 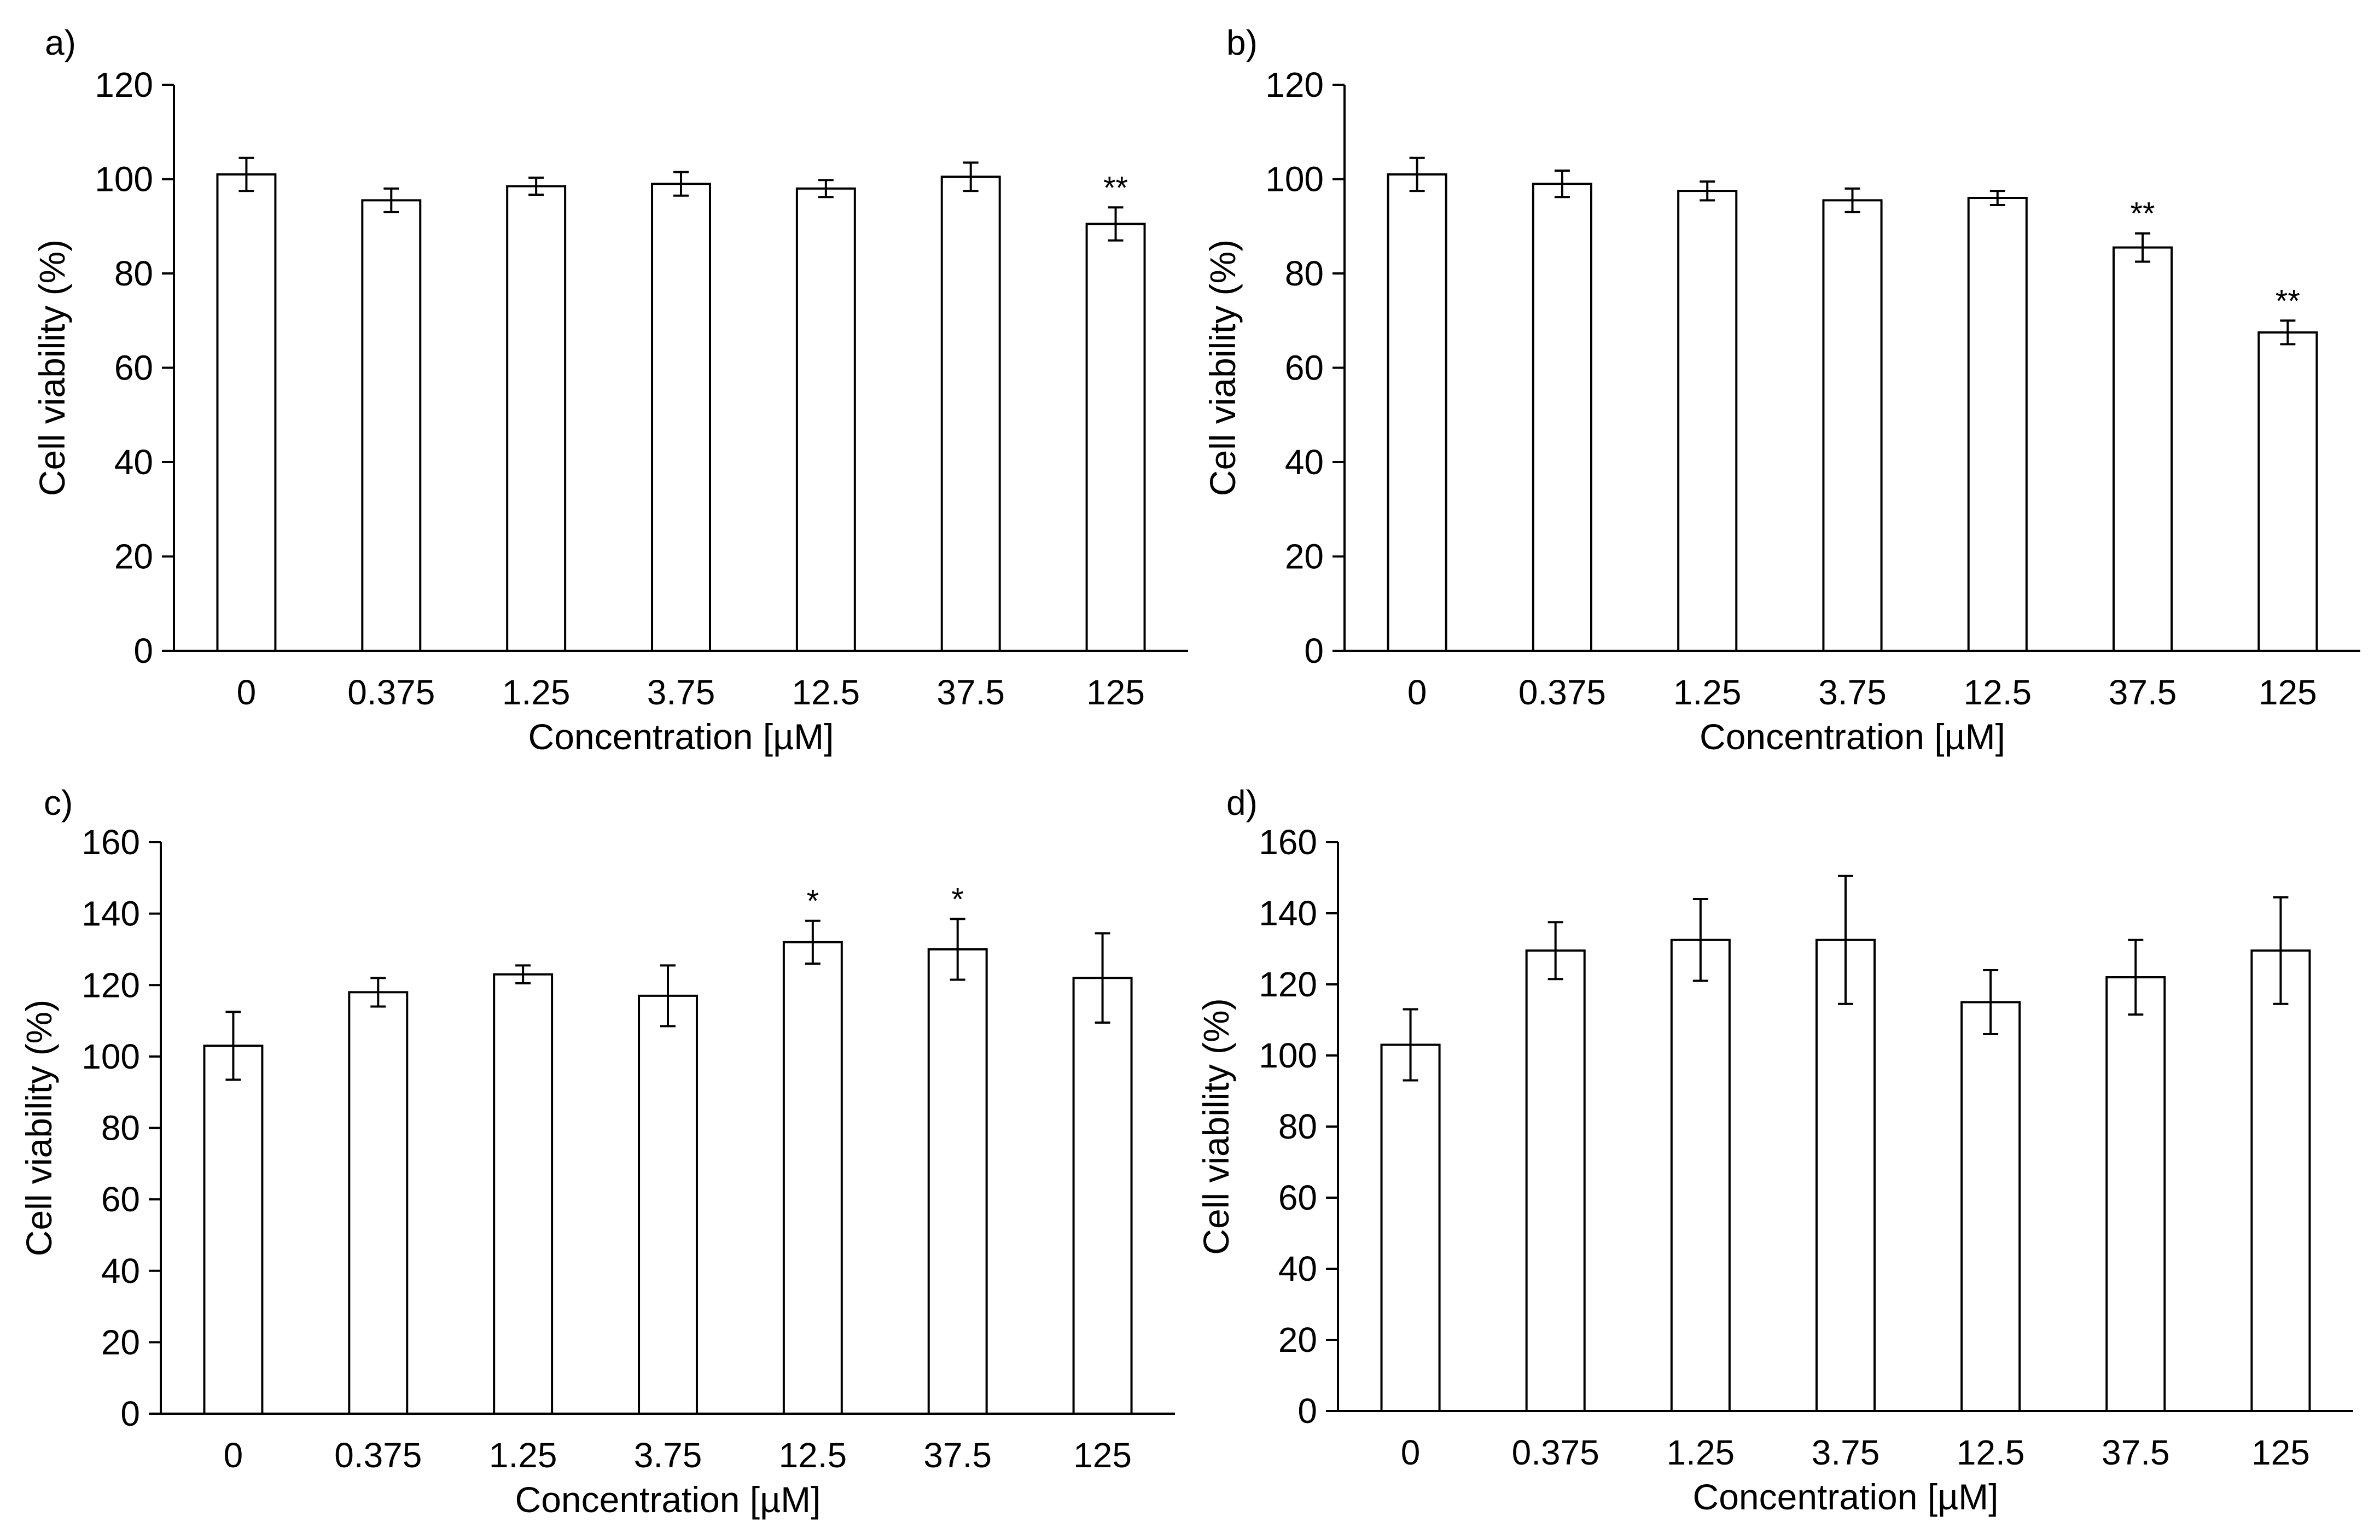 I want to click on panel-label-c: c), so click(x=58, y=802).